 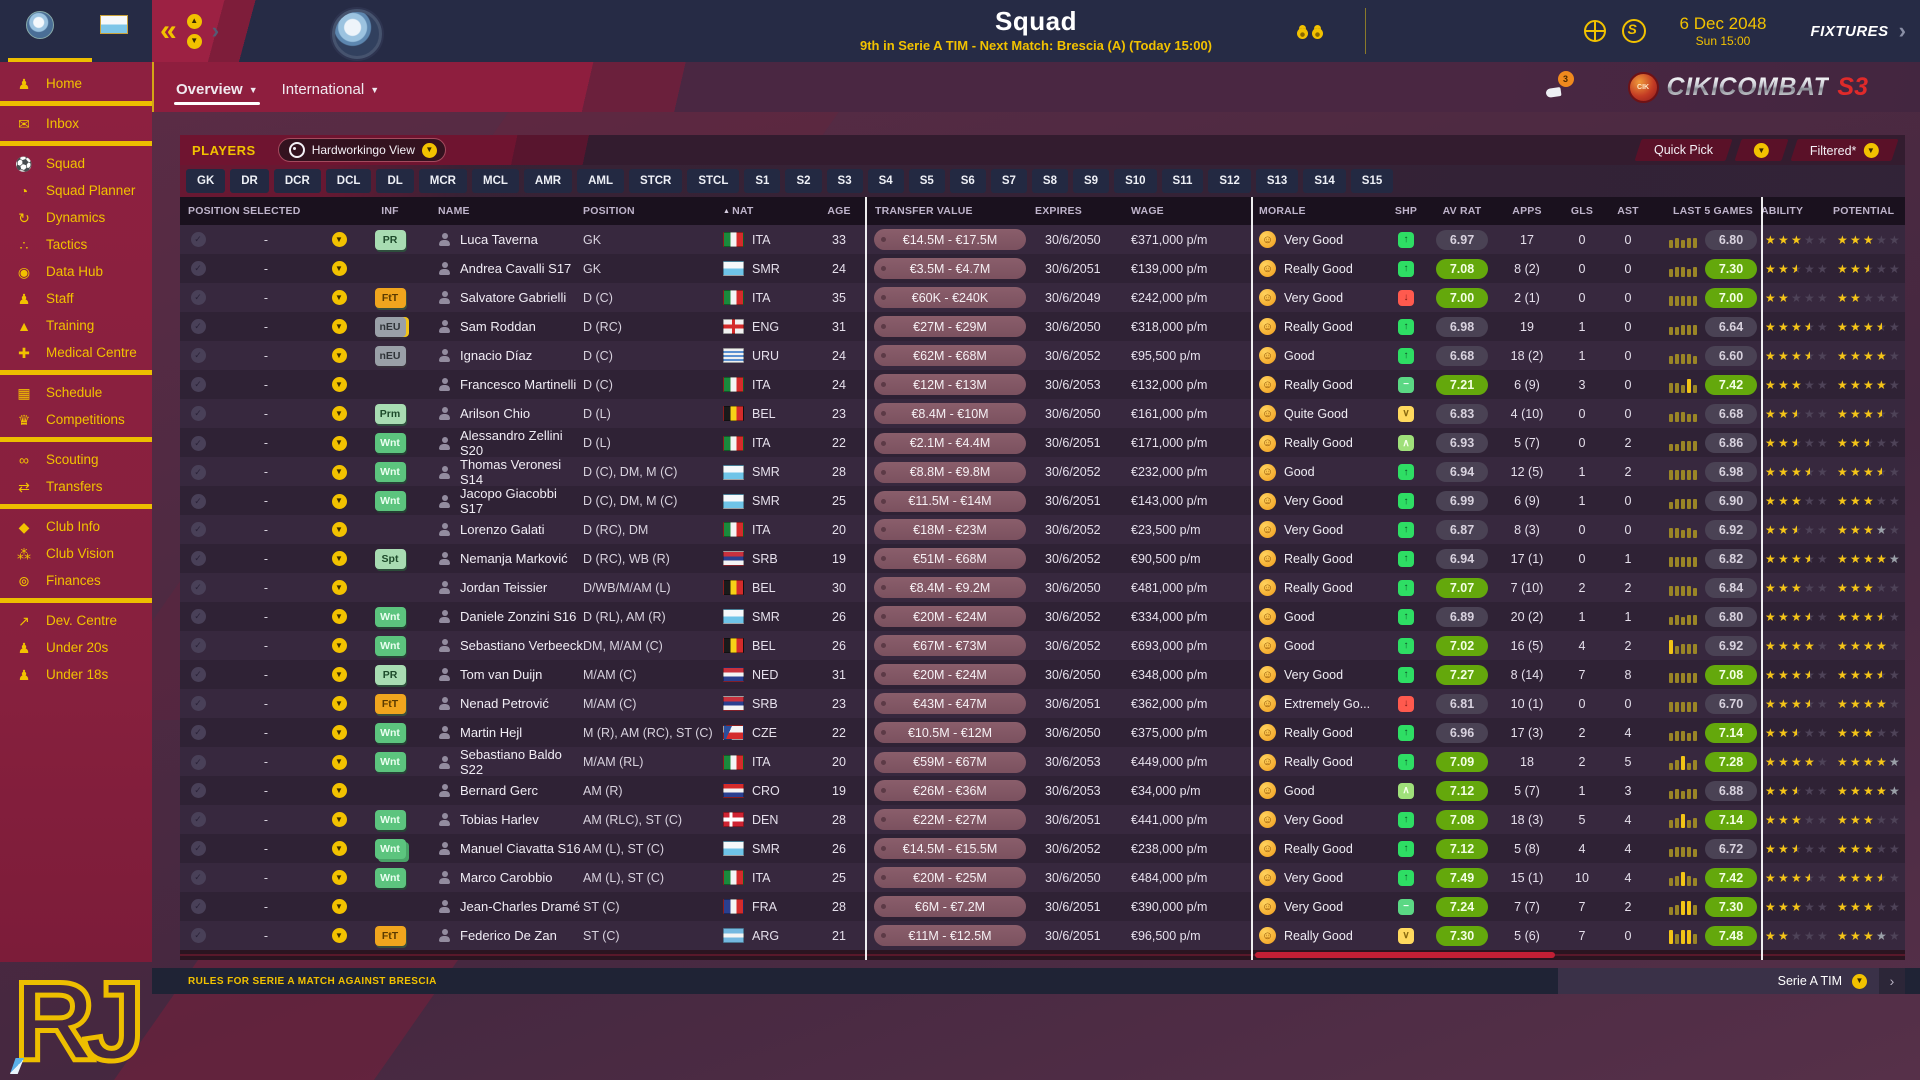 I want to click on transfer-value-pill: €27M - €29M, so click(x=950, y=326).